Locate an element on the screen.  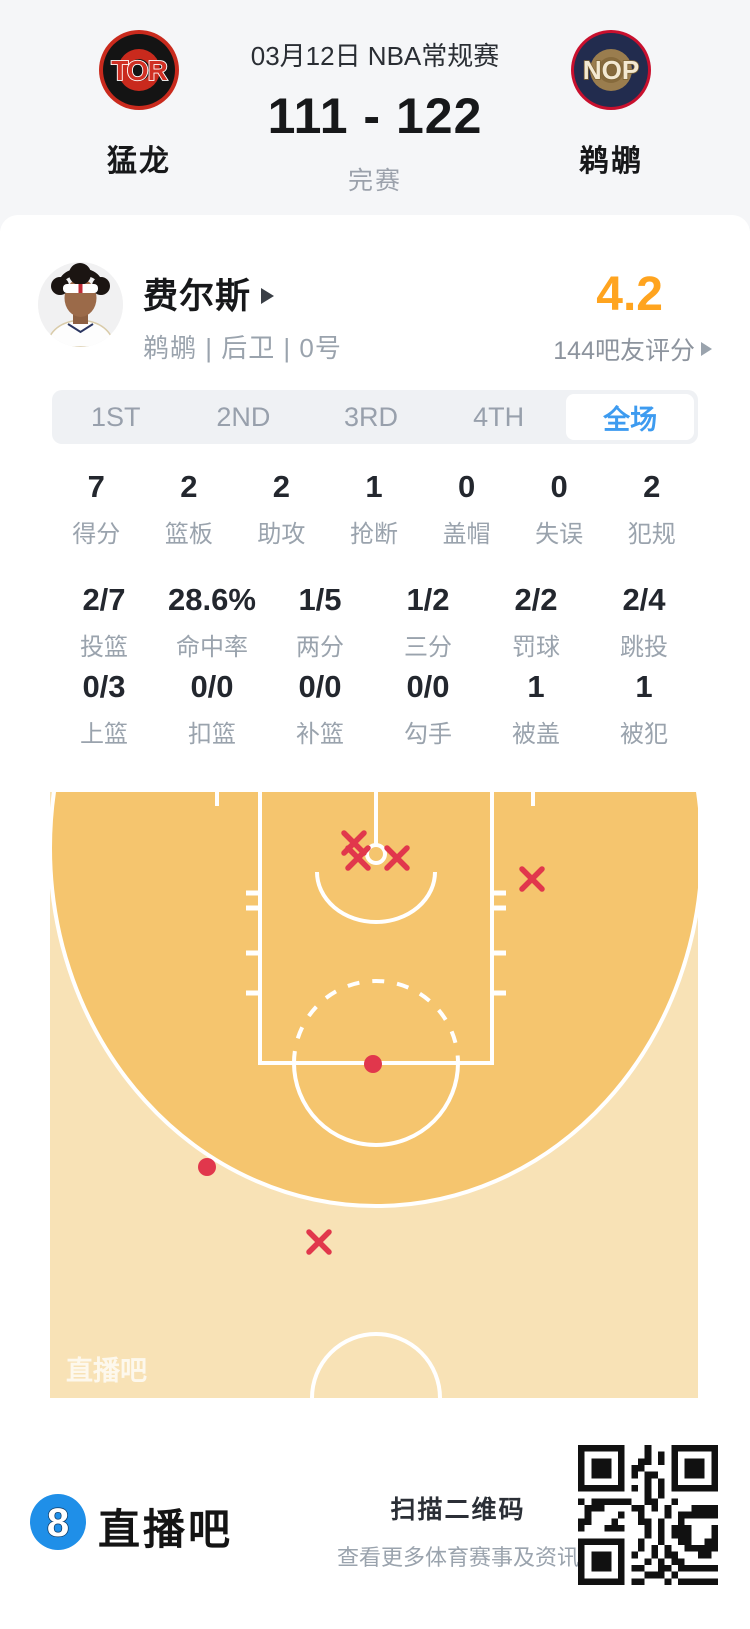
away-team-name: 鹈鹕 is located at coordinates (611, 161).